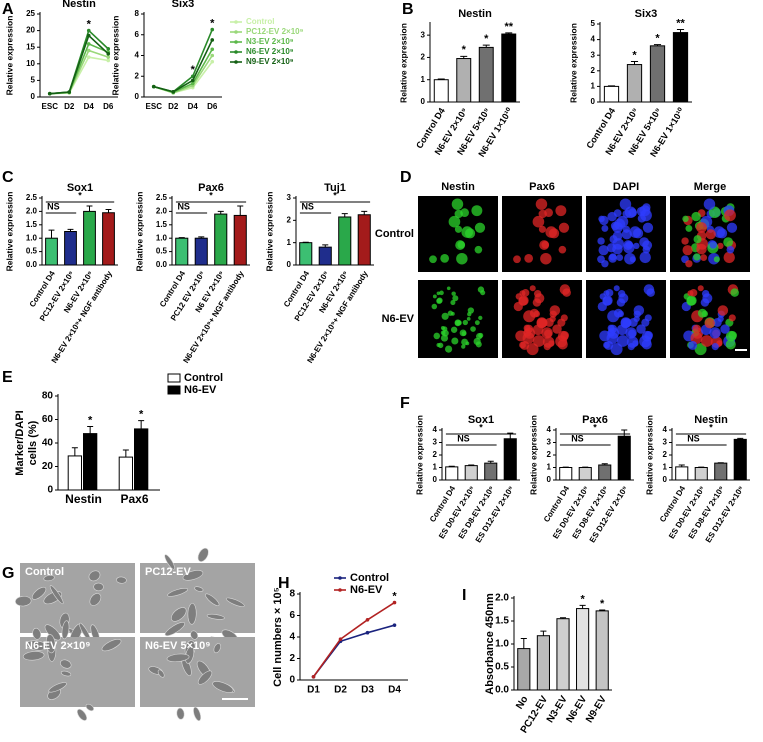  What do you see at coordinates (30, 13) in the screenshot?
I see `y-tick-label: 25` at bounding box center [30, 13].